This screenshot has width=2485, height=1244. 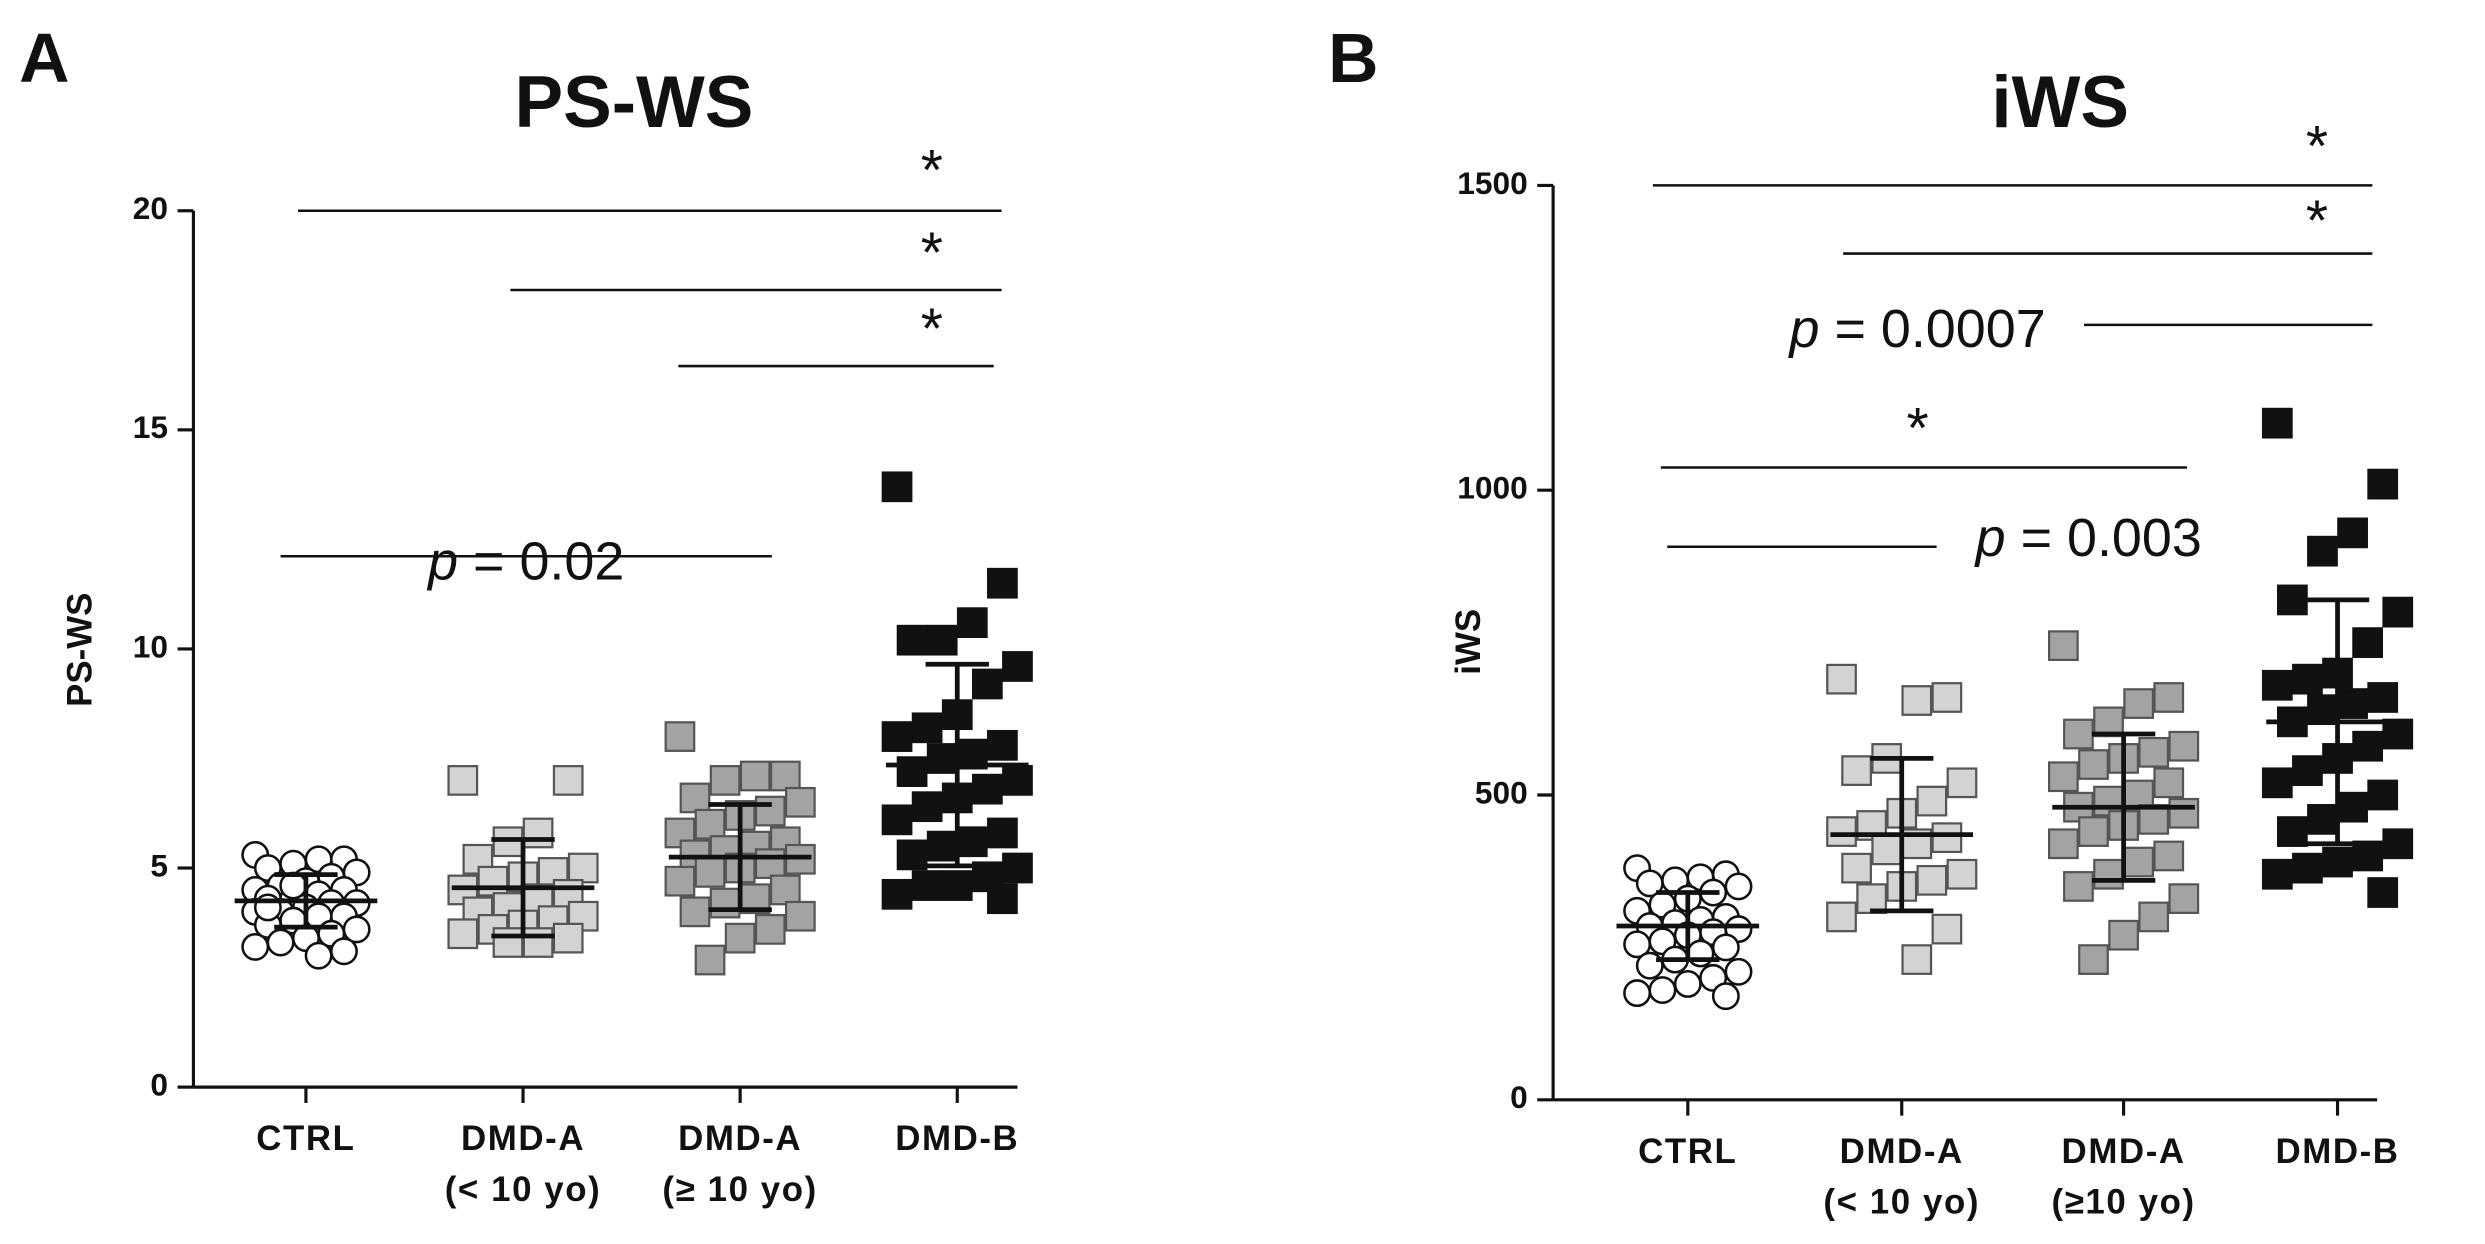 What do you see at coordinates (1353, 58) in the screenshot?
I see `panel-label: B` at bounding box center [1353, 58].